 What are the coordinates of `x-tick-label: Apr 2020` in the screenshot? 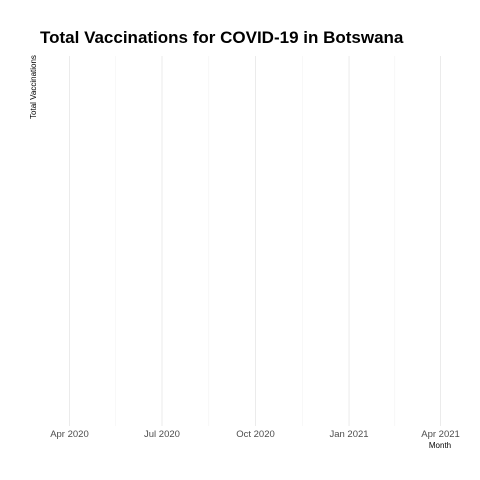 It's located at (69, 434).